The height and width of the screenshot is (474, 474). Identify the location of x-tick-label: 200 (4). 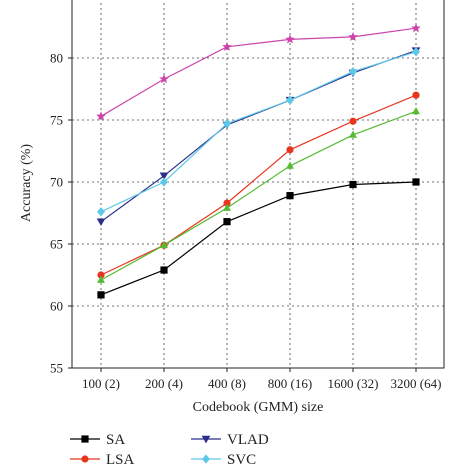
(164, 383).